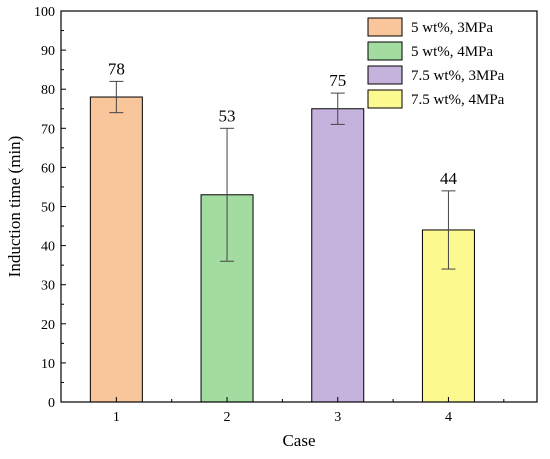  Describe the element at coordinates (48, 364) in the screenshot. I see `y-tick-label: 10` at that location.